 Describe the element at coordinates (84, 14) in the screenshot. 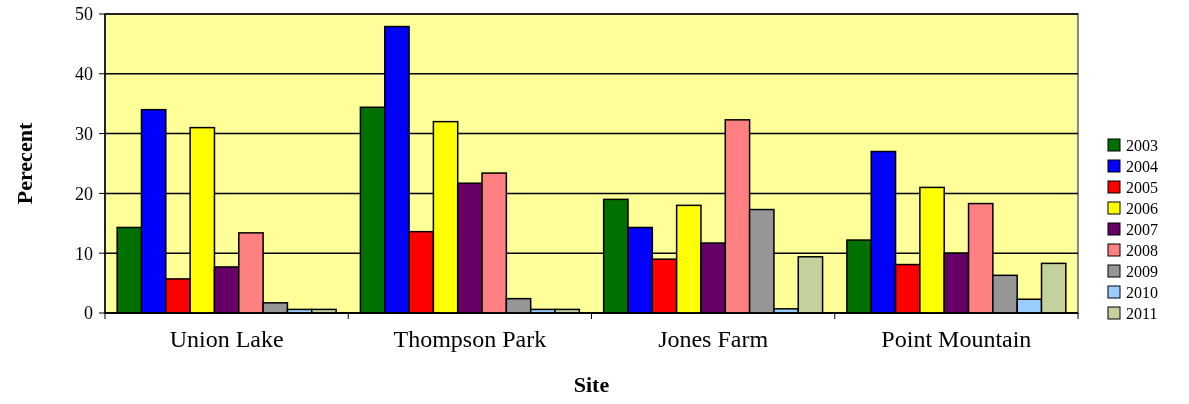

I see `y-tick-label: 50` at that location.